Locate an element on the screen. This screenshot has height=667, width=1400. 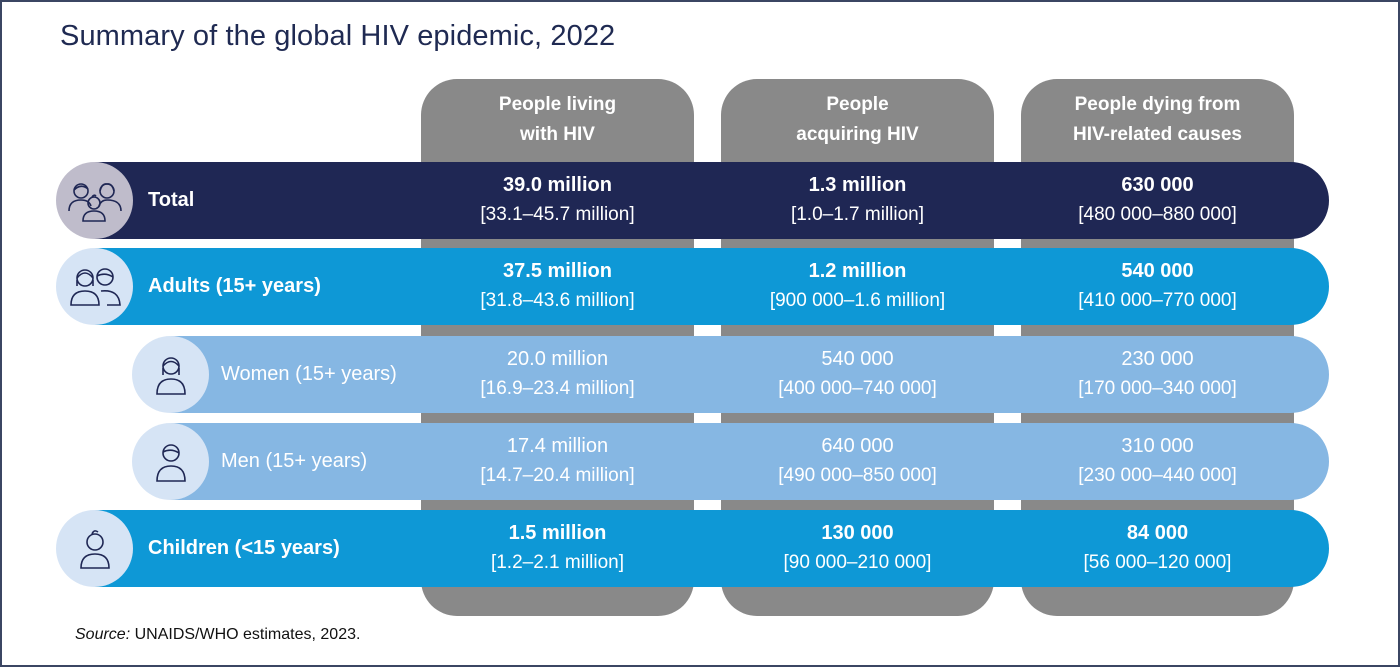
child-icon is located at coordinates (94, 548).